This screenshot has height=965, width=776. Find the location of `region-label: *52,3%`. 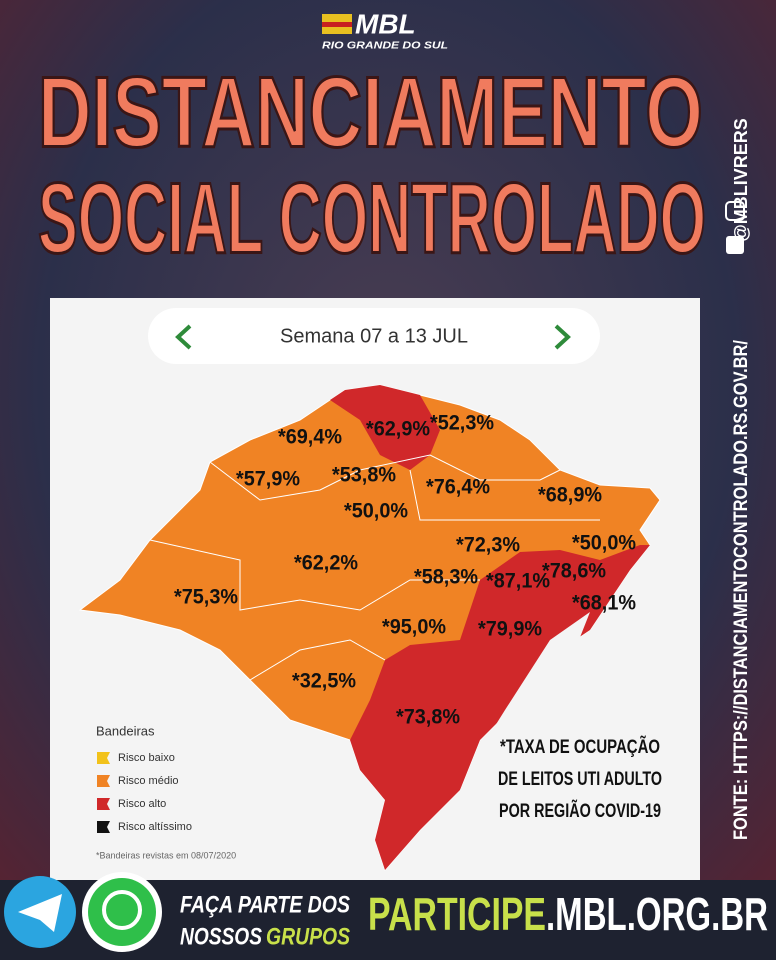

region-label: *52,3% is located at coordinates (462, 423).